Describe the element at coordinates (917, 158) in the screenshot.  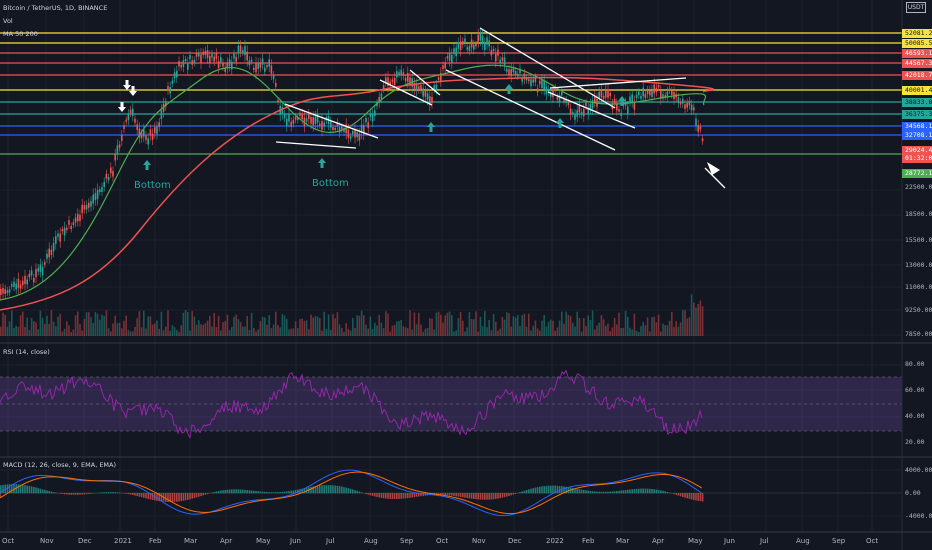
I see `price-badge: 01:32:05` at that location.